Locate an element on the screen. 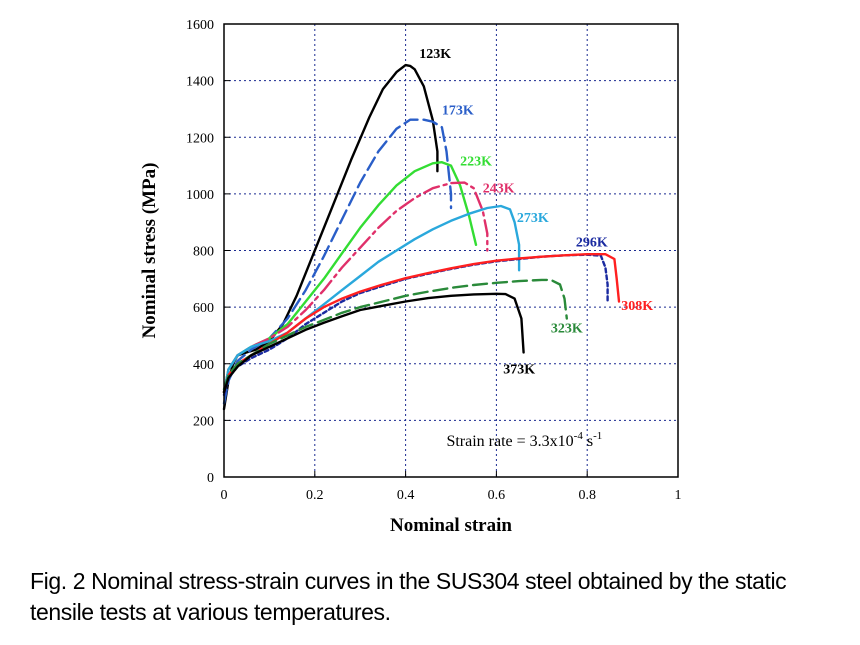  y-tick-label: 400 is located at coordinates (203, 365).